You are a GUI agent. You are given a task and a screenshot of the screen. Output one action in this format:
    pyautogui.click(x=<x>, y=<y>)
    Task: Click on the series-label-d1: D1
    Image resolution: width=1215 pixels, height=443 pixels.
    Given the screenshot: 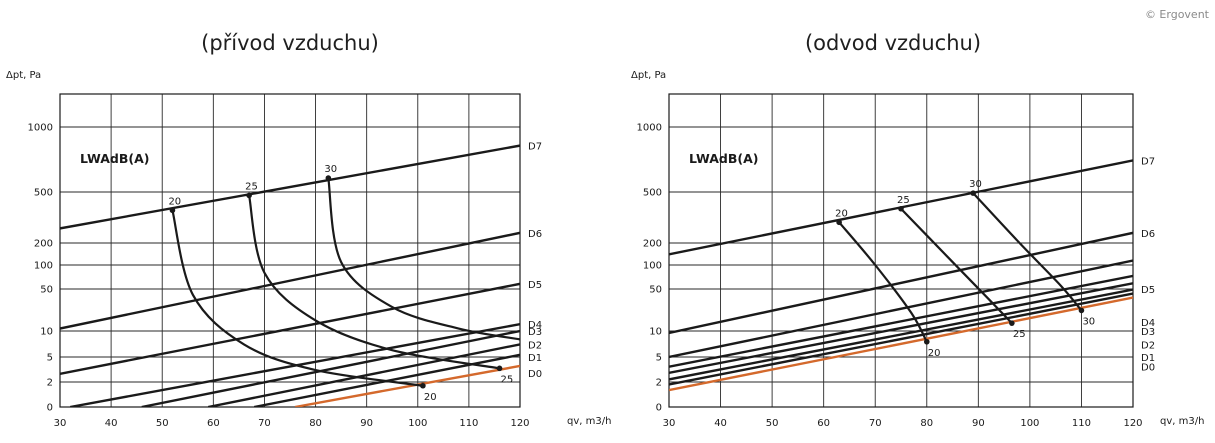 What is the action you would take?
    pyautogui.click(x=1148, y=358)
    